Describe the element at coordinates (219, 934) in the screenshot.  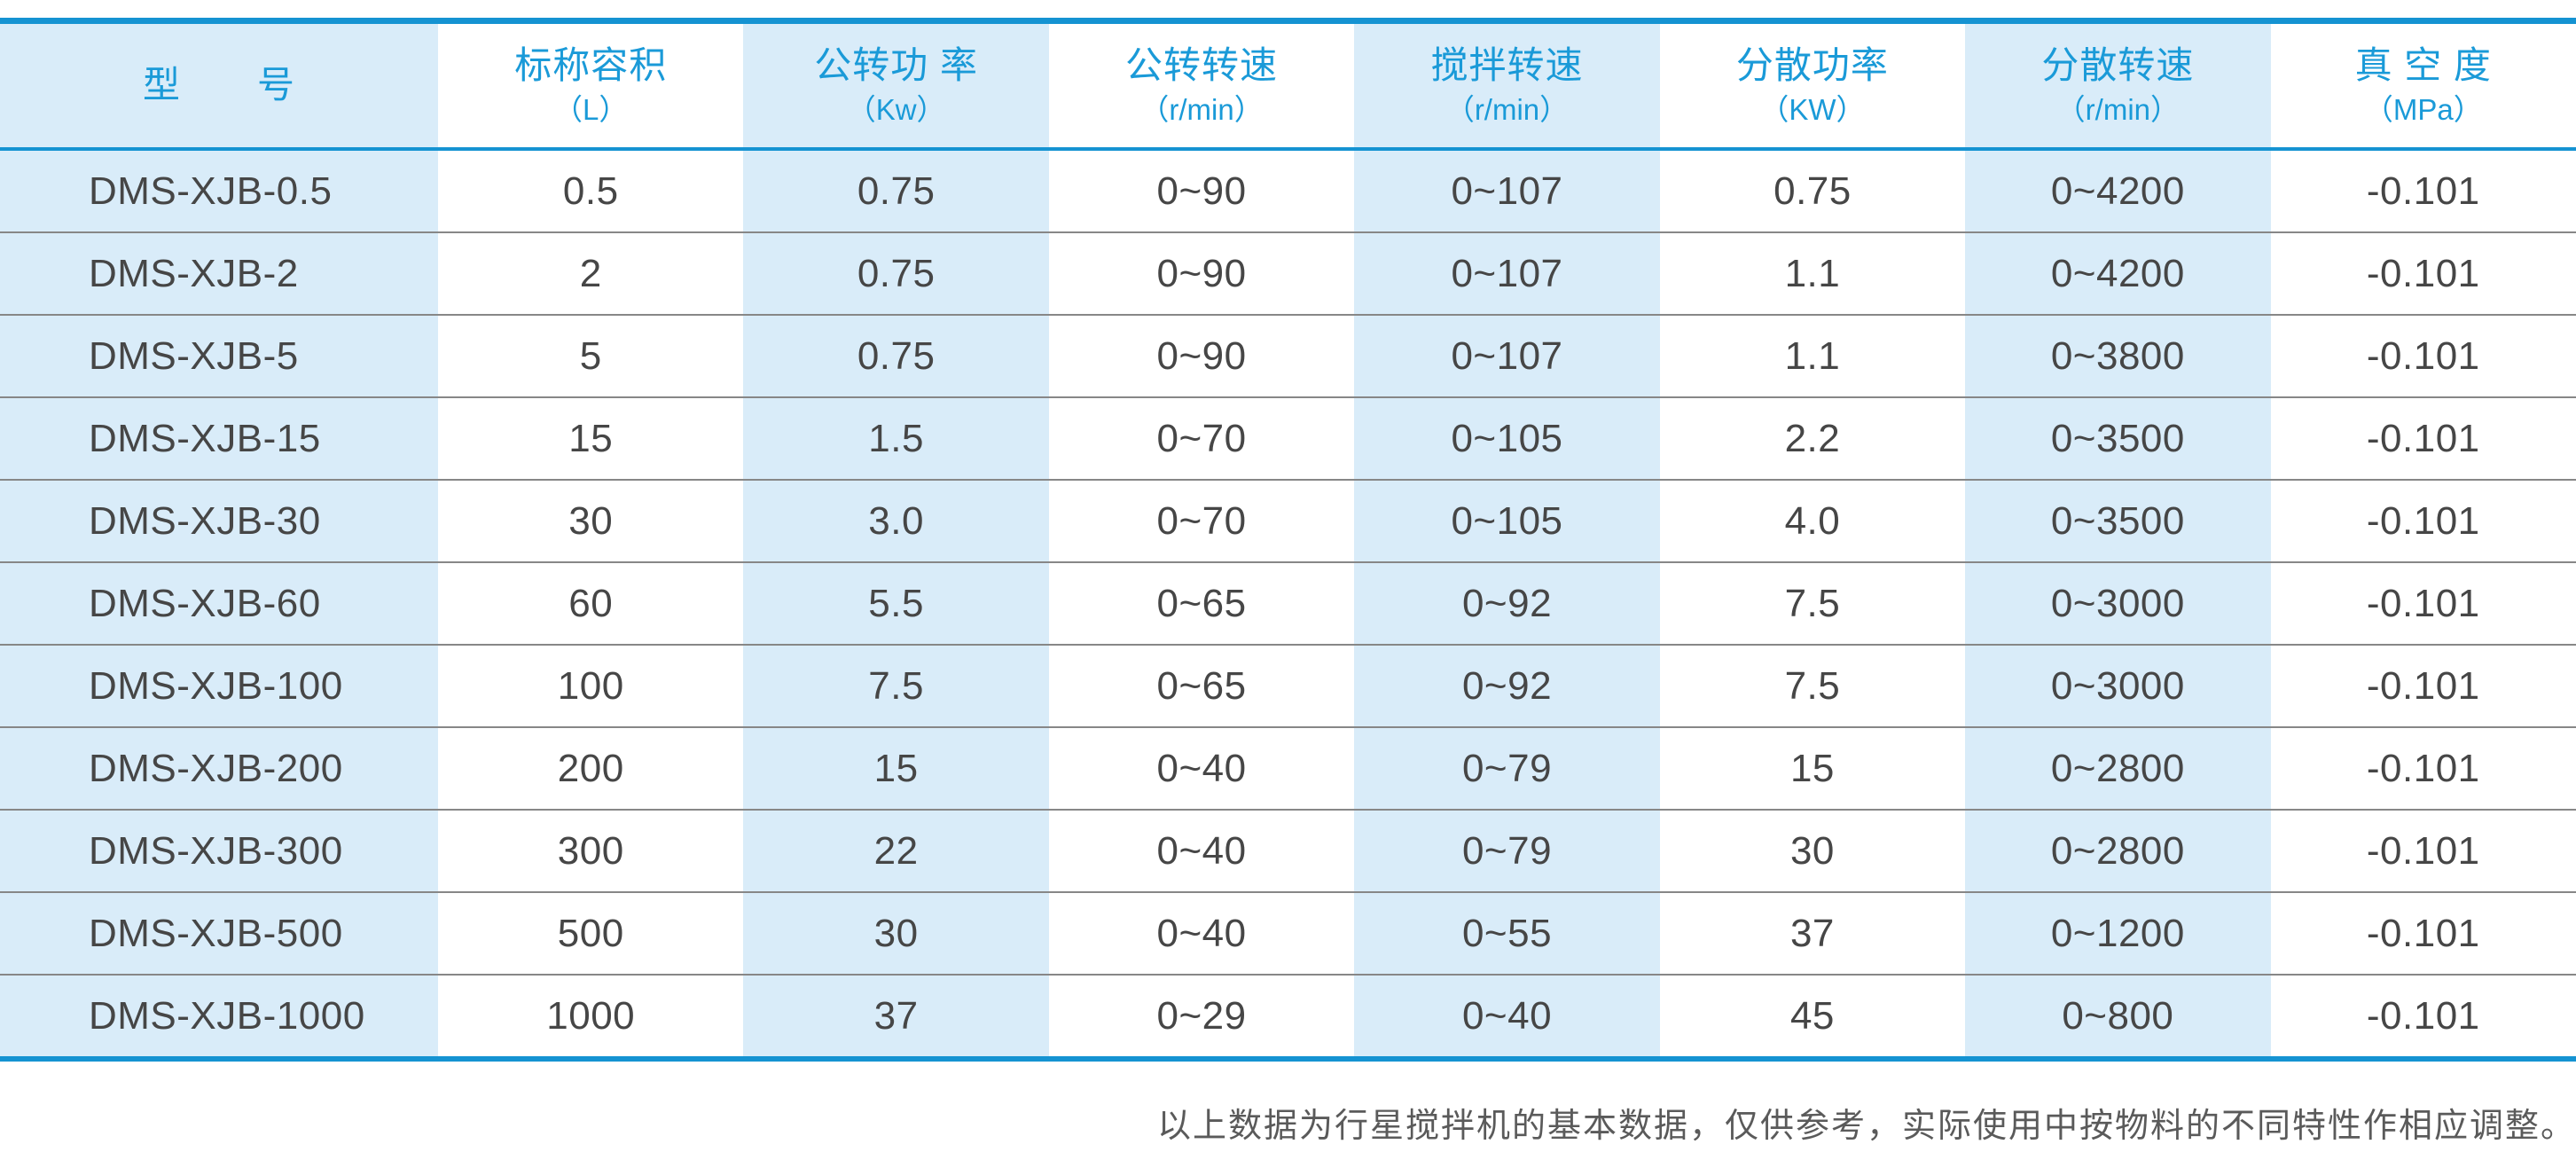
I see `model-cell: DMS-XJB-500` at that location.